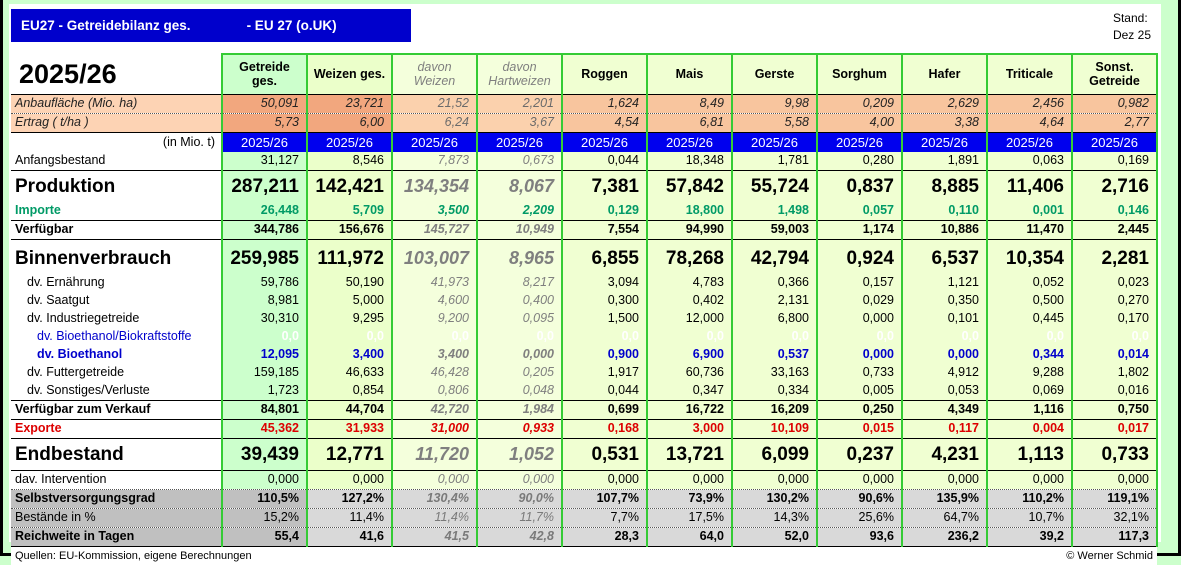  What do you see at coordinates (774, 210) in the screenshot?
I see `cell-importe-6: 1,498` at bounding box center [774, 210].